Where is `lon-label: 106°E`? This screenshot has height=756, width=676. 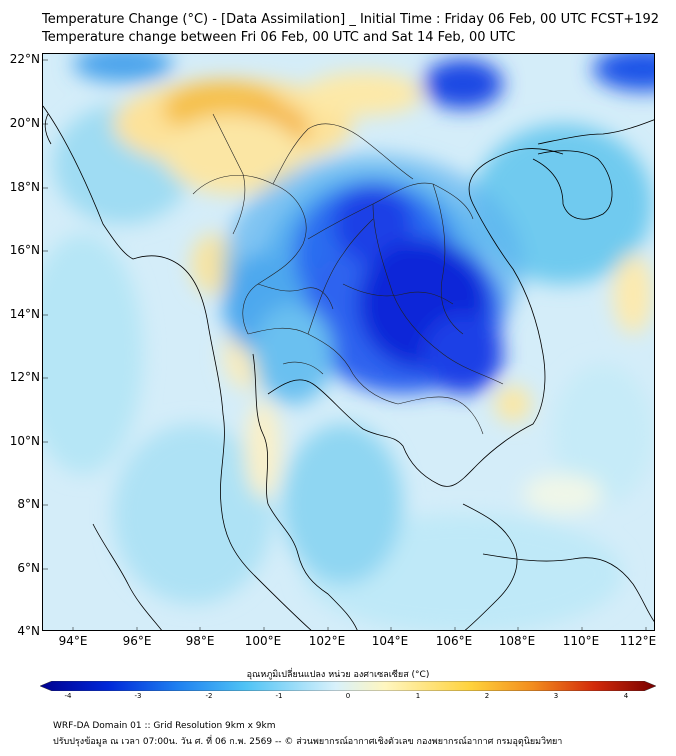 lon-label: 106°E is located at coordinates (454, 641).